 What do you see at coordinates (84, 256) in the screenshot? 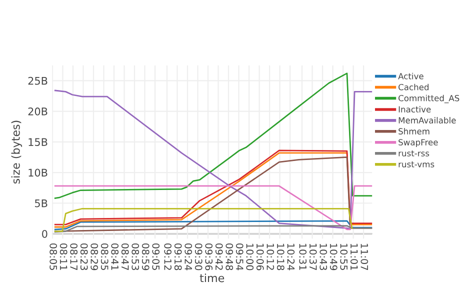
I see `x-tick-label: 08:23` at bounding box center [84, 256].